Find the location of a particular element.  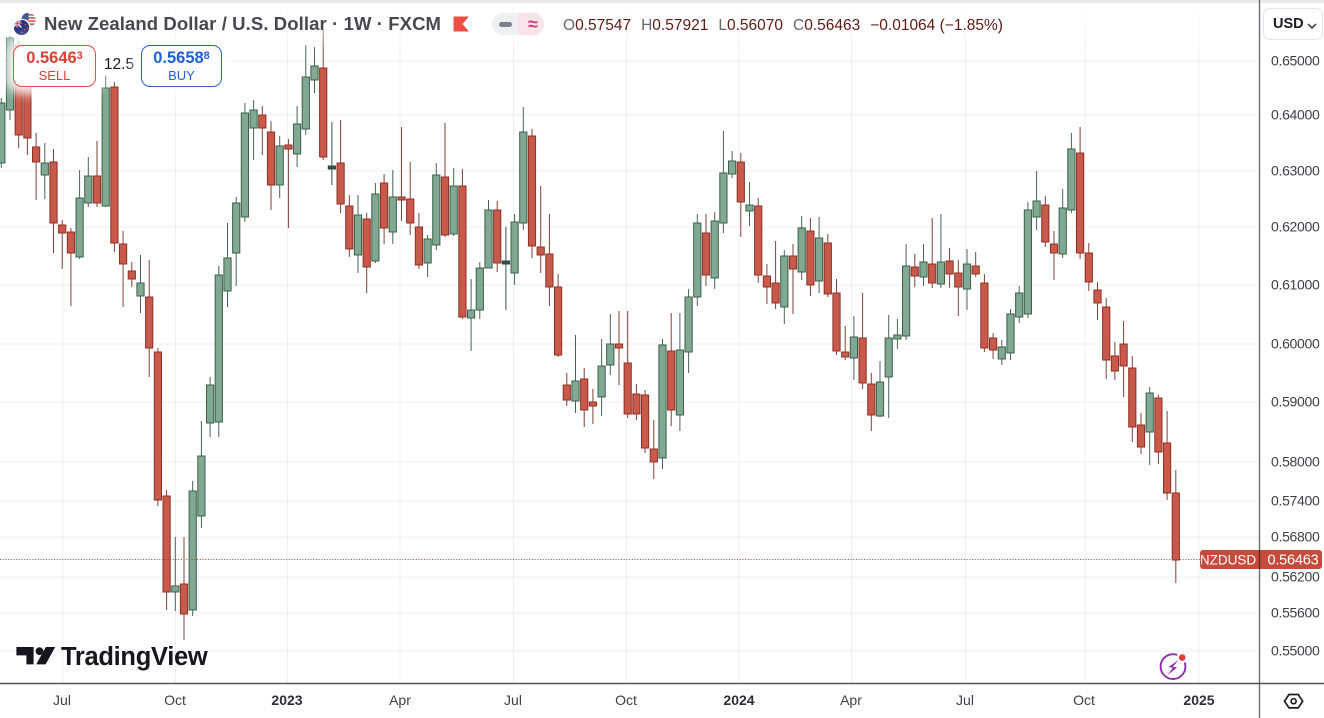

svg-text: 0.60000 is located at coordinates (1295, 344).